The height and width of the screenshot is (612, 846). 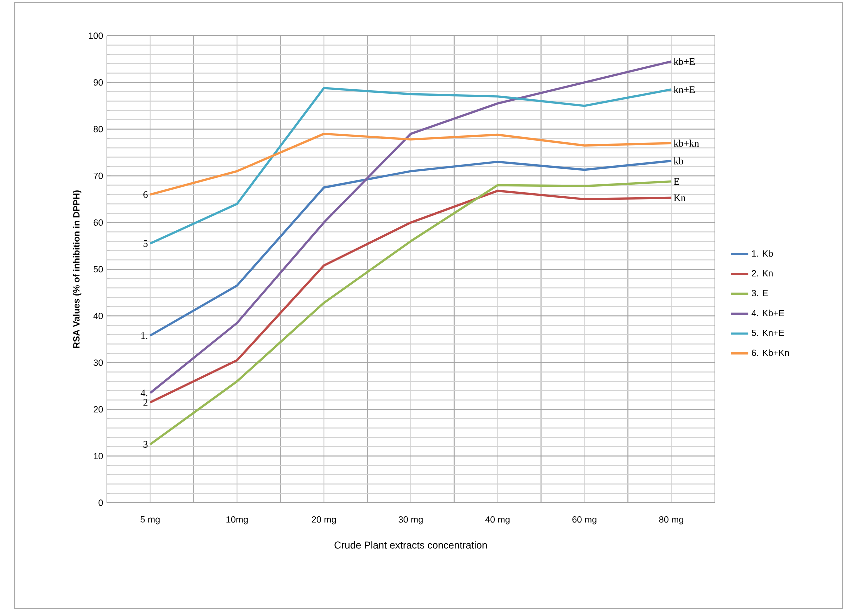 What do you see at coordinates (584, 520) in the screenshot?
I see `x-tick-label: 60 mg` at bounding box center [584, 520].